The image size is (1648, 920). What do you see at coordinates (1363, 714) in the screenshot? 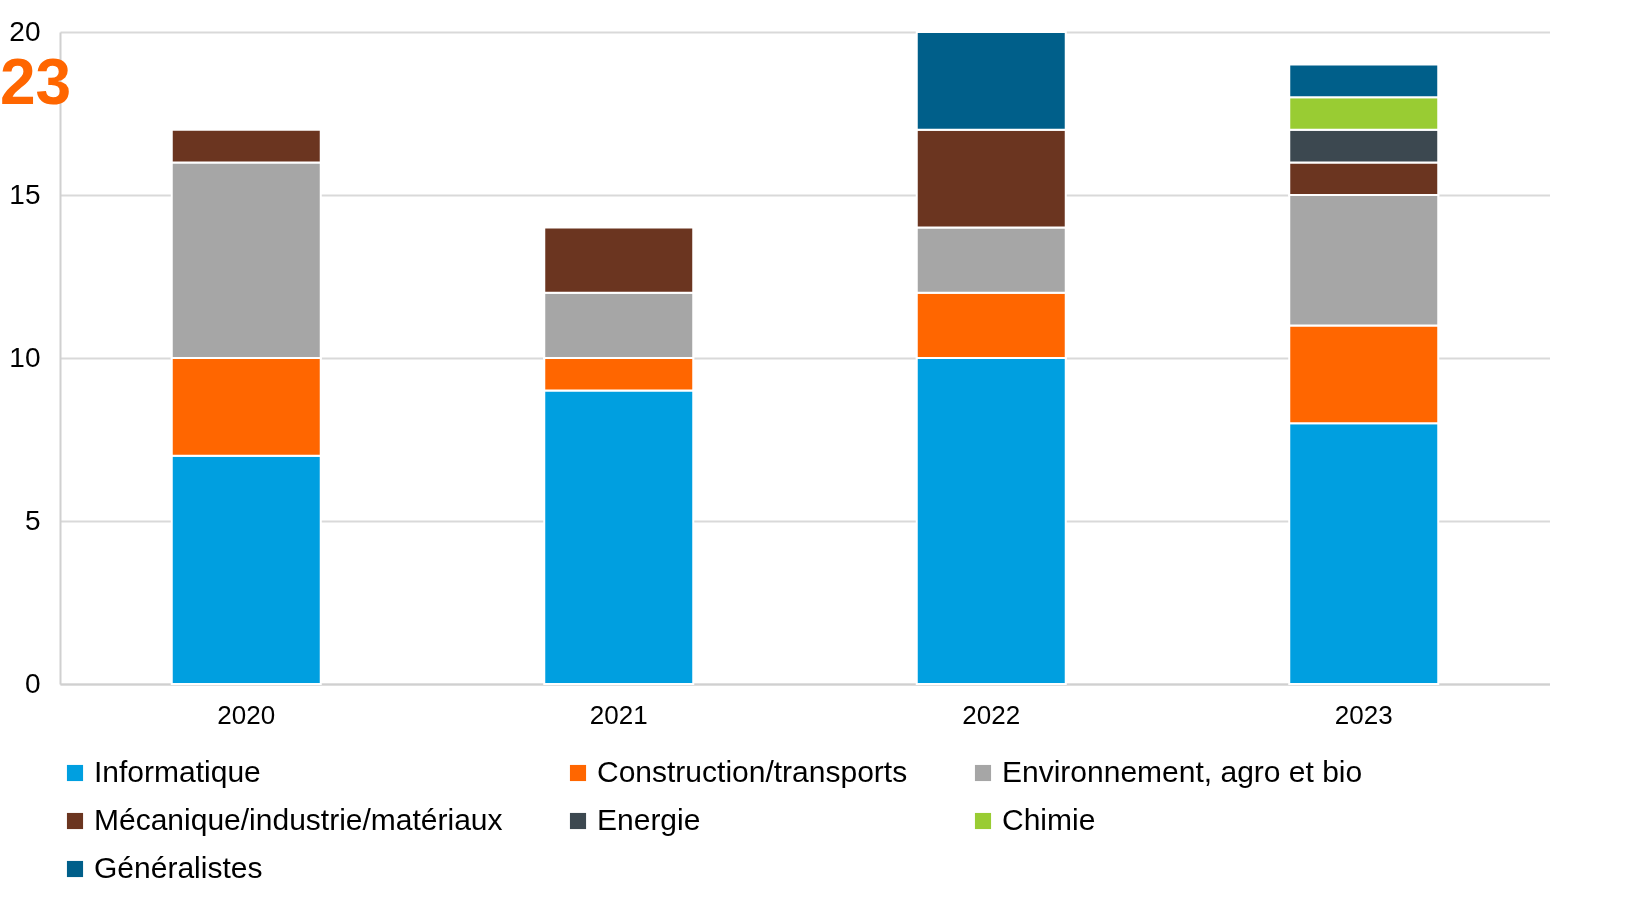
I see `x-tick-label: 2023` at bounding box center [1363, 714].